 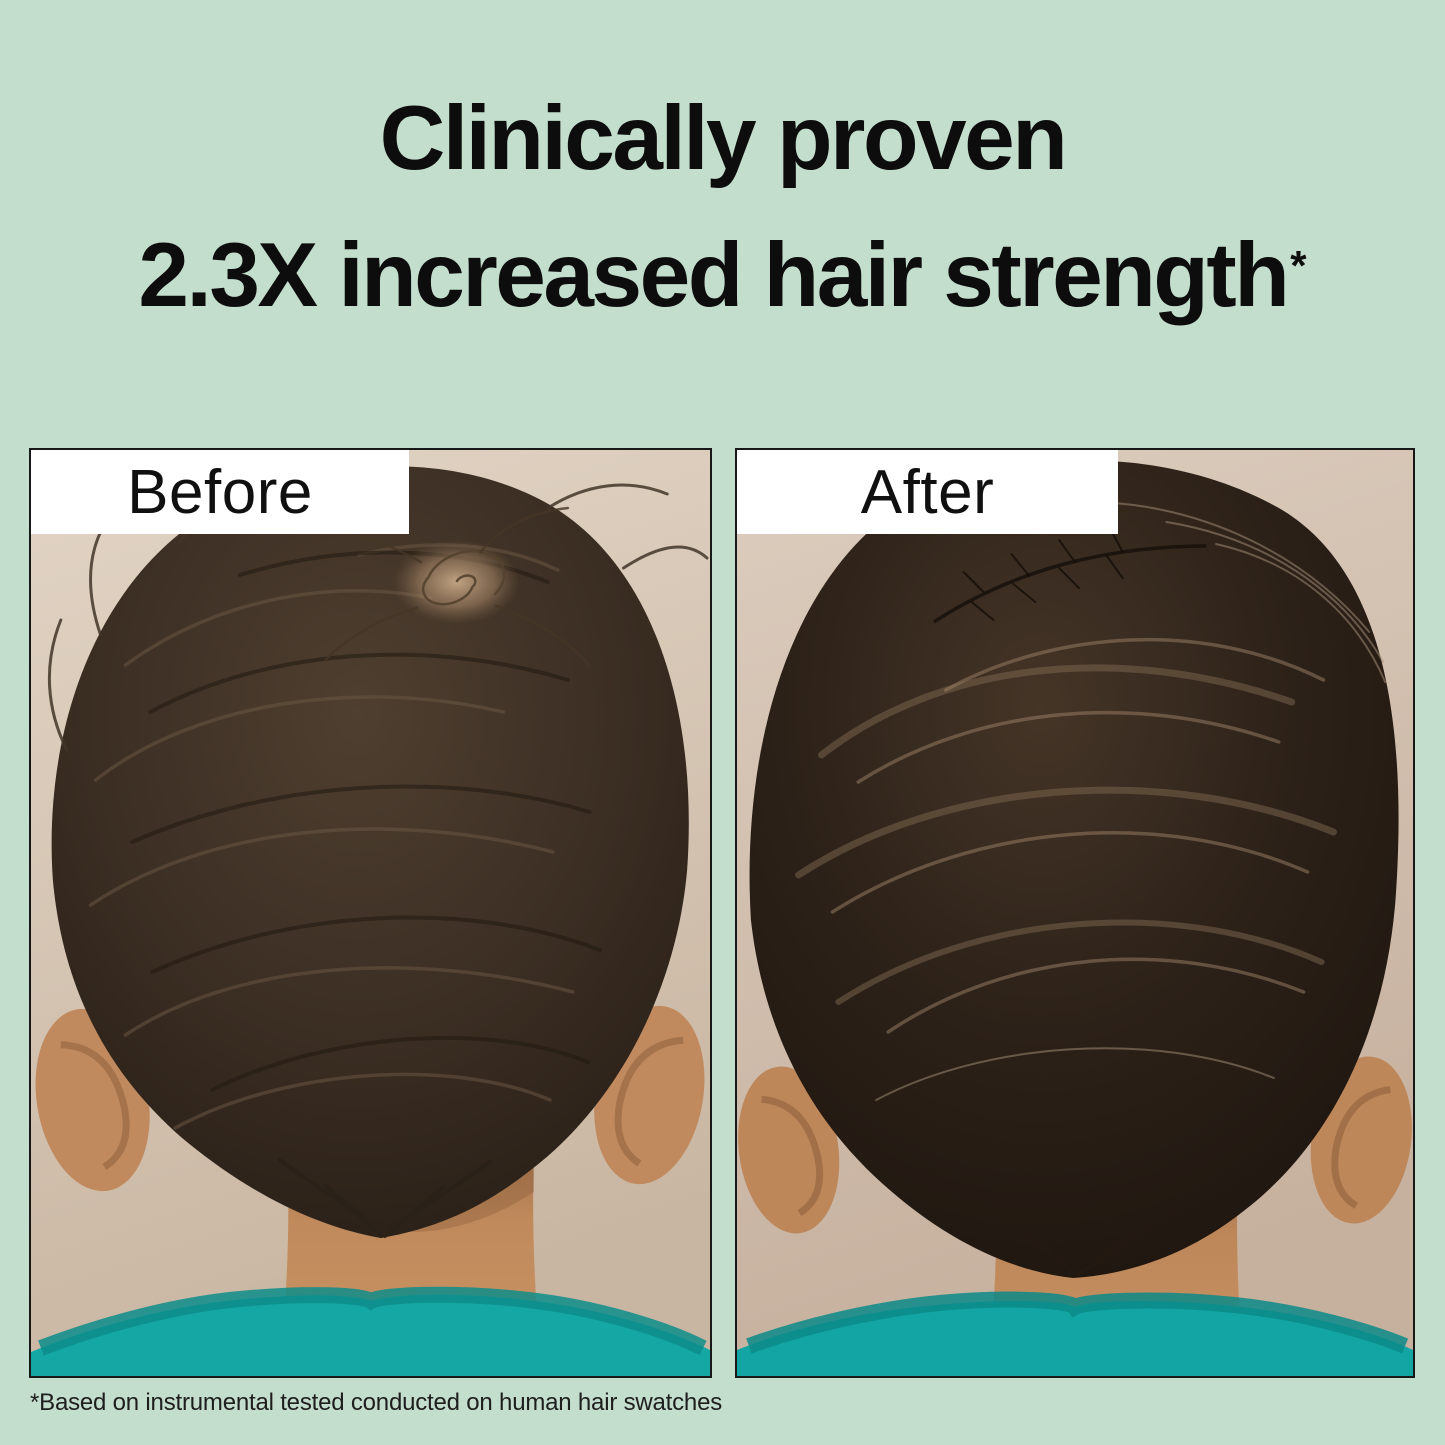 What do you see at coordinates (723, 138) in the screenshot?
I see `headline-line1: Clinically proven` at bounding box center [723, 138].